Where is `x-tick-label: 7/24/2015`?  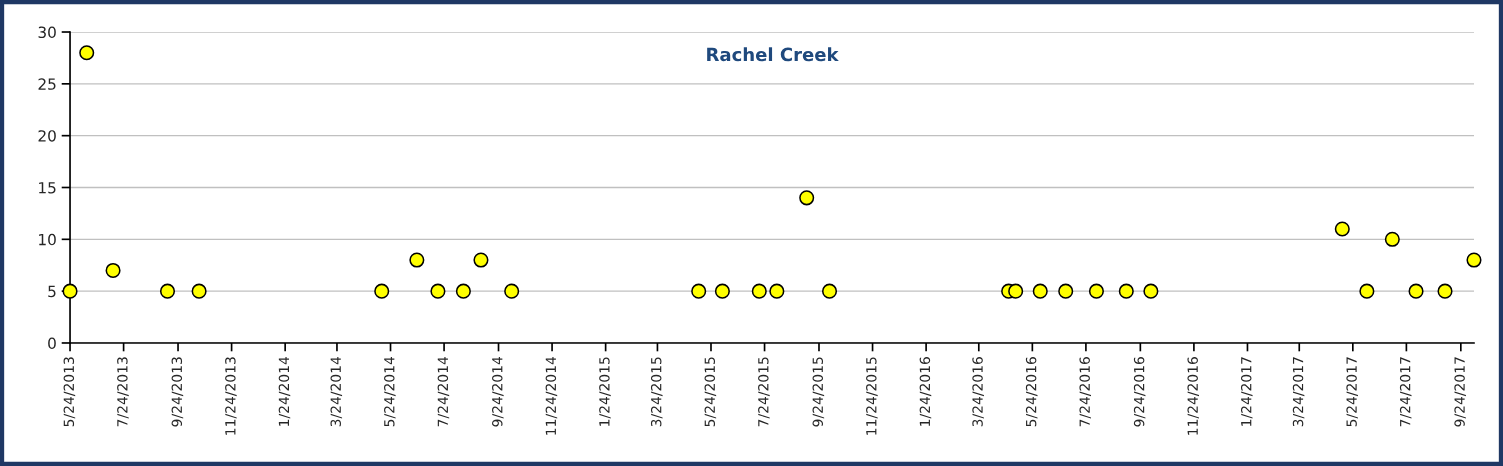
x-tick-label: 7/24/2015 is located at coordinates (764, 392).